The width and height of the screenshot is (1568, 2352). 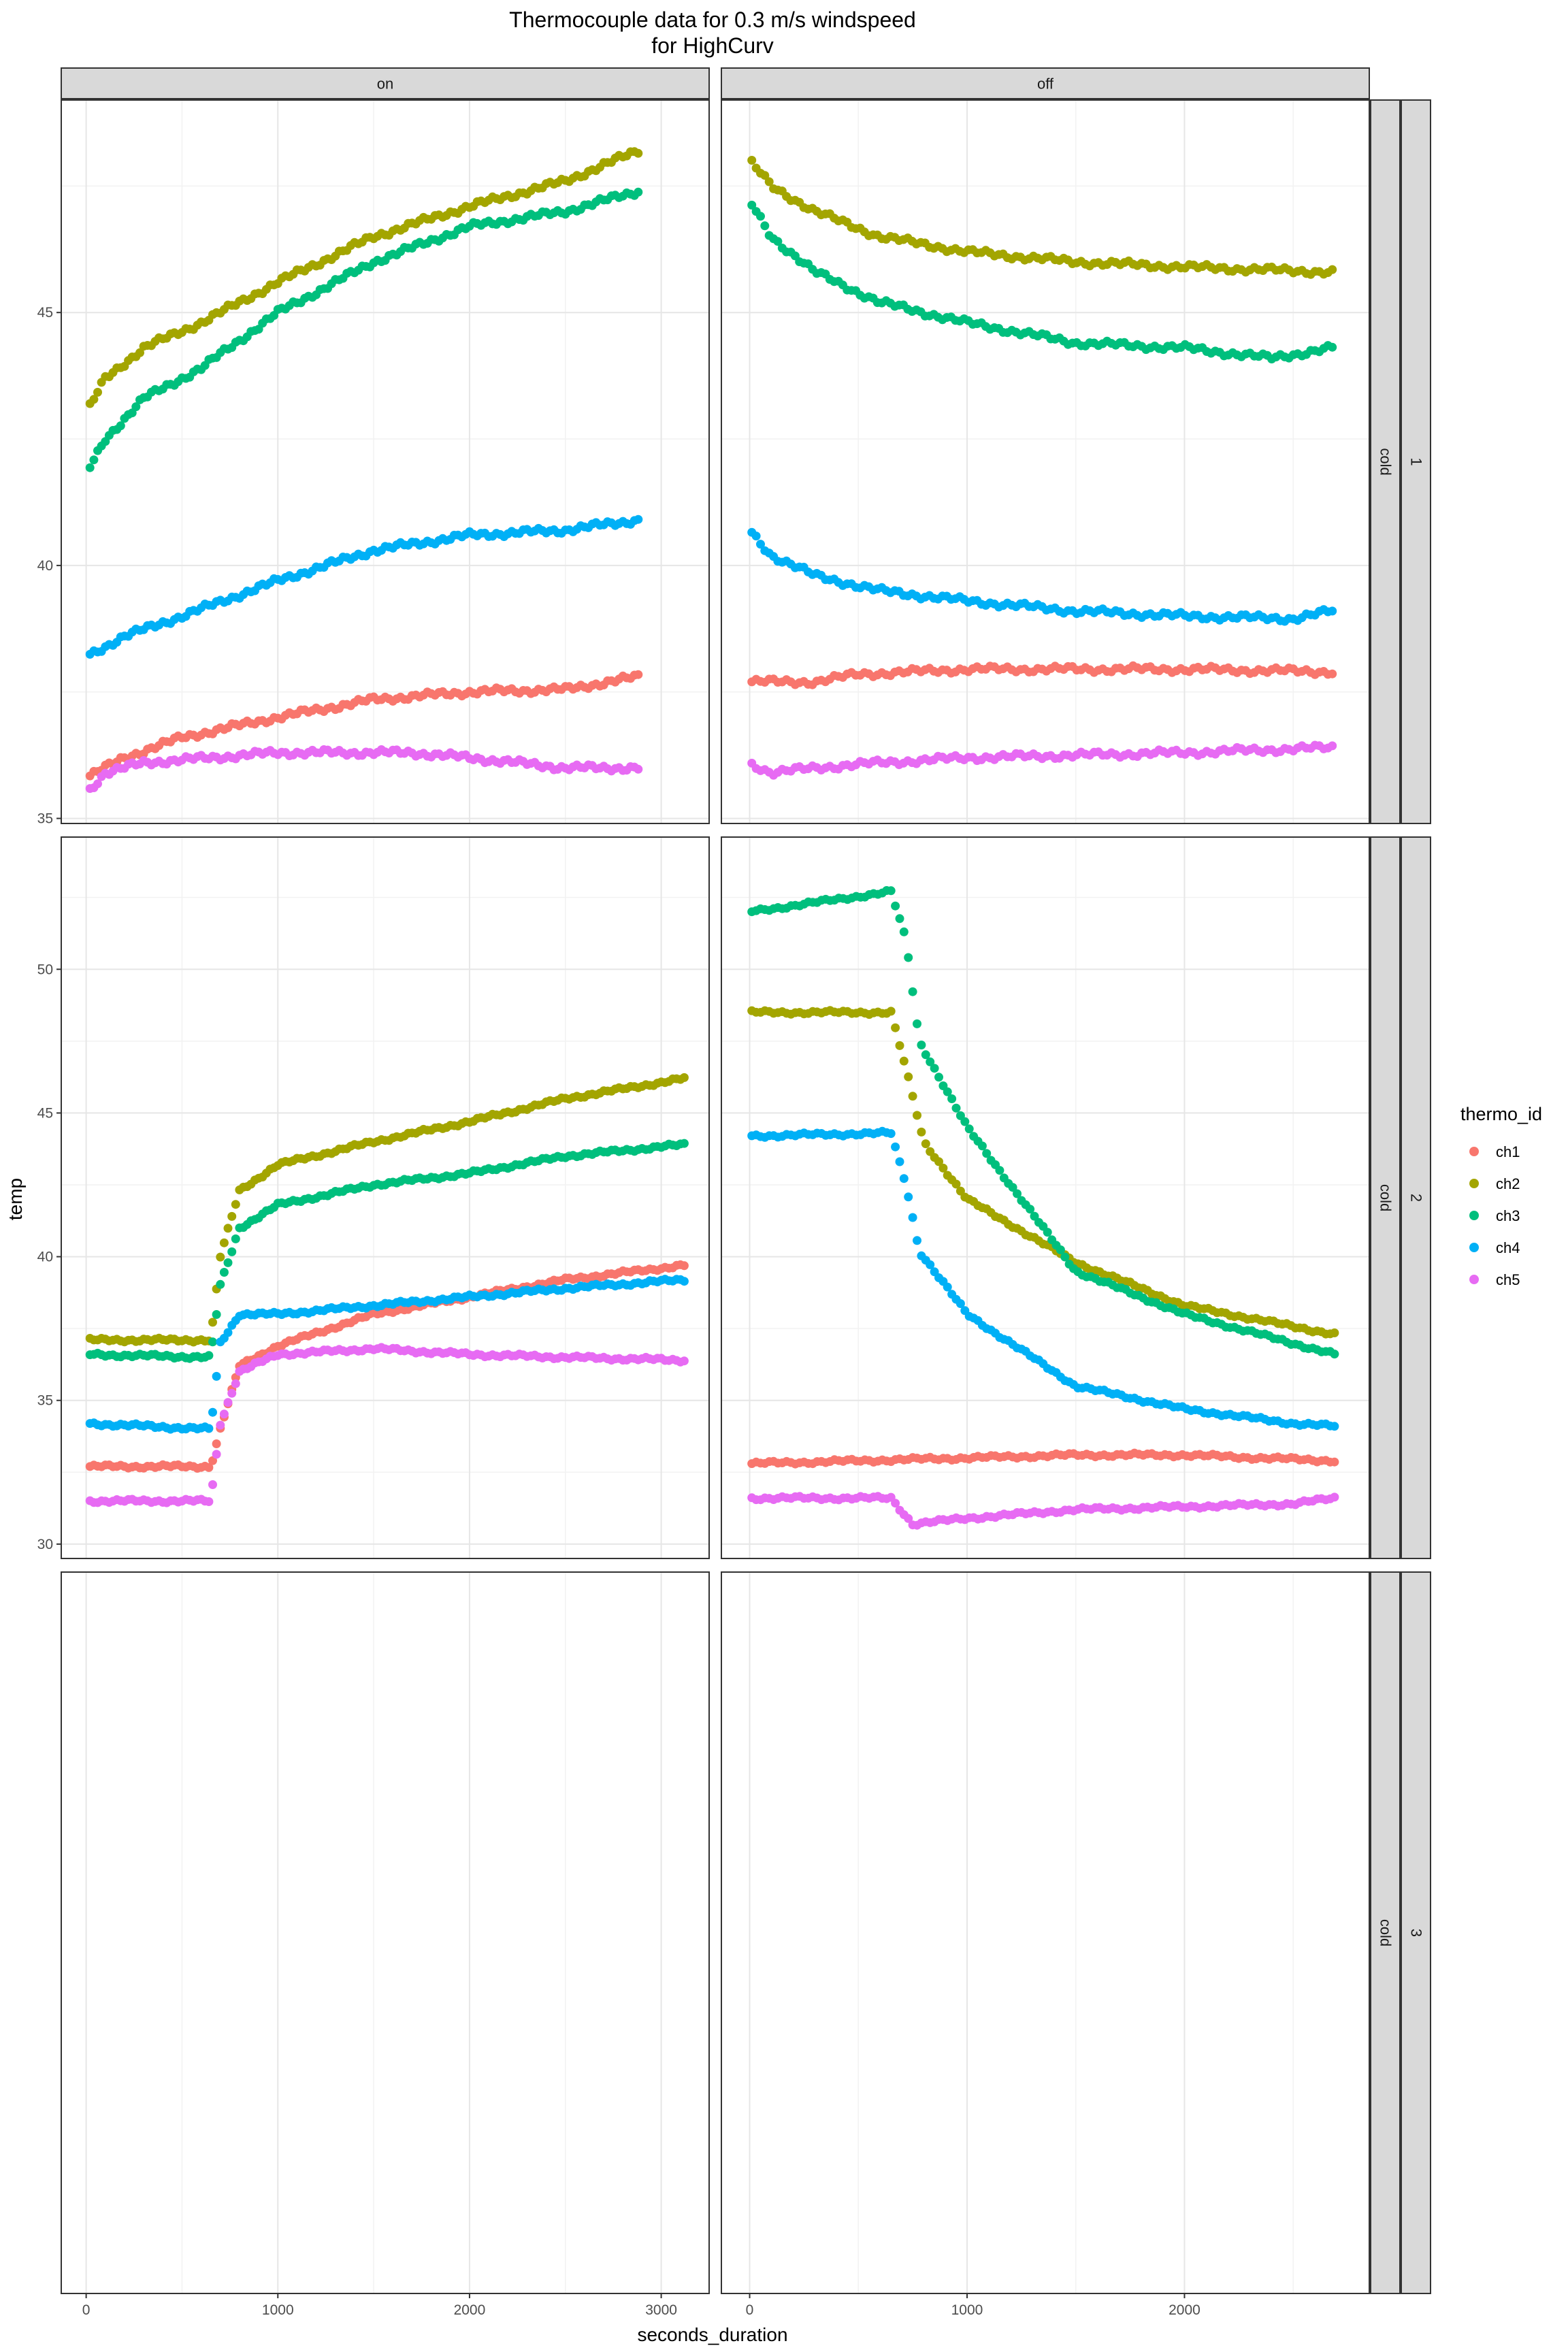 I want to click on legend-label-ch4: ch4, so click(x=1508, y=1247).